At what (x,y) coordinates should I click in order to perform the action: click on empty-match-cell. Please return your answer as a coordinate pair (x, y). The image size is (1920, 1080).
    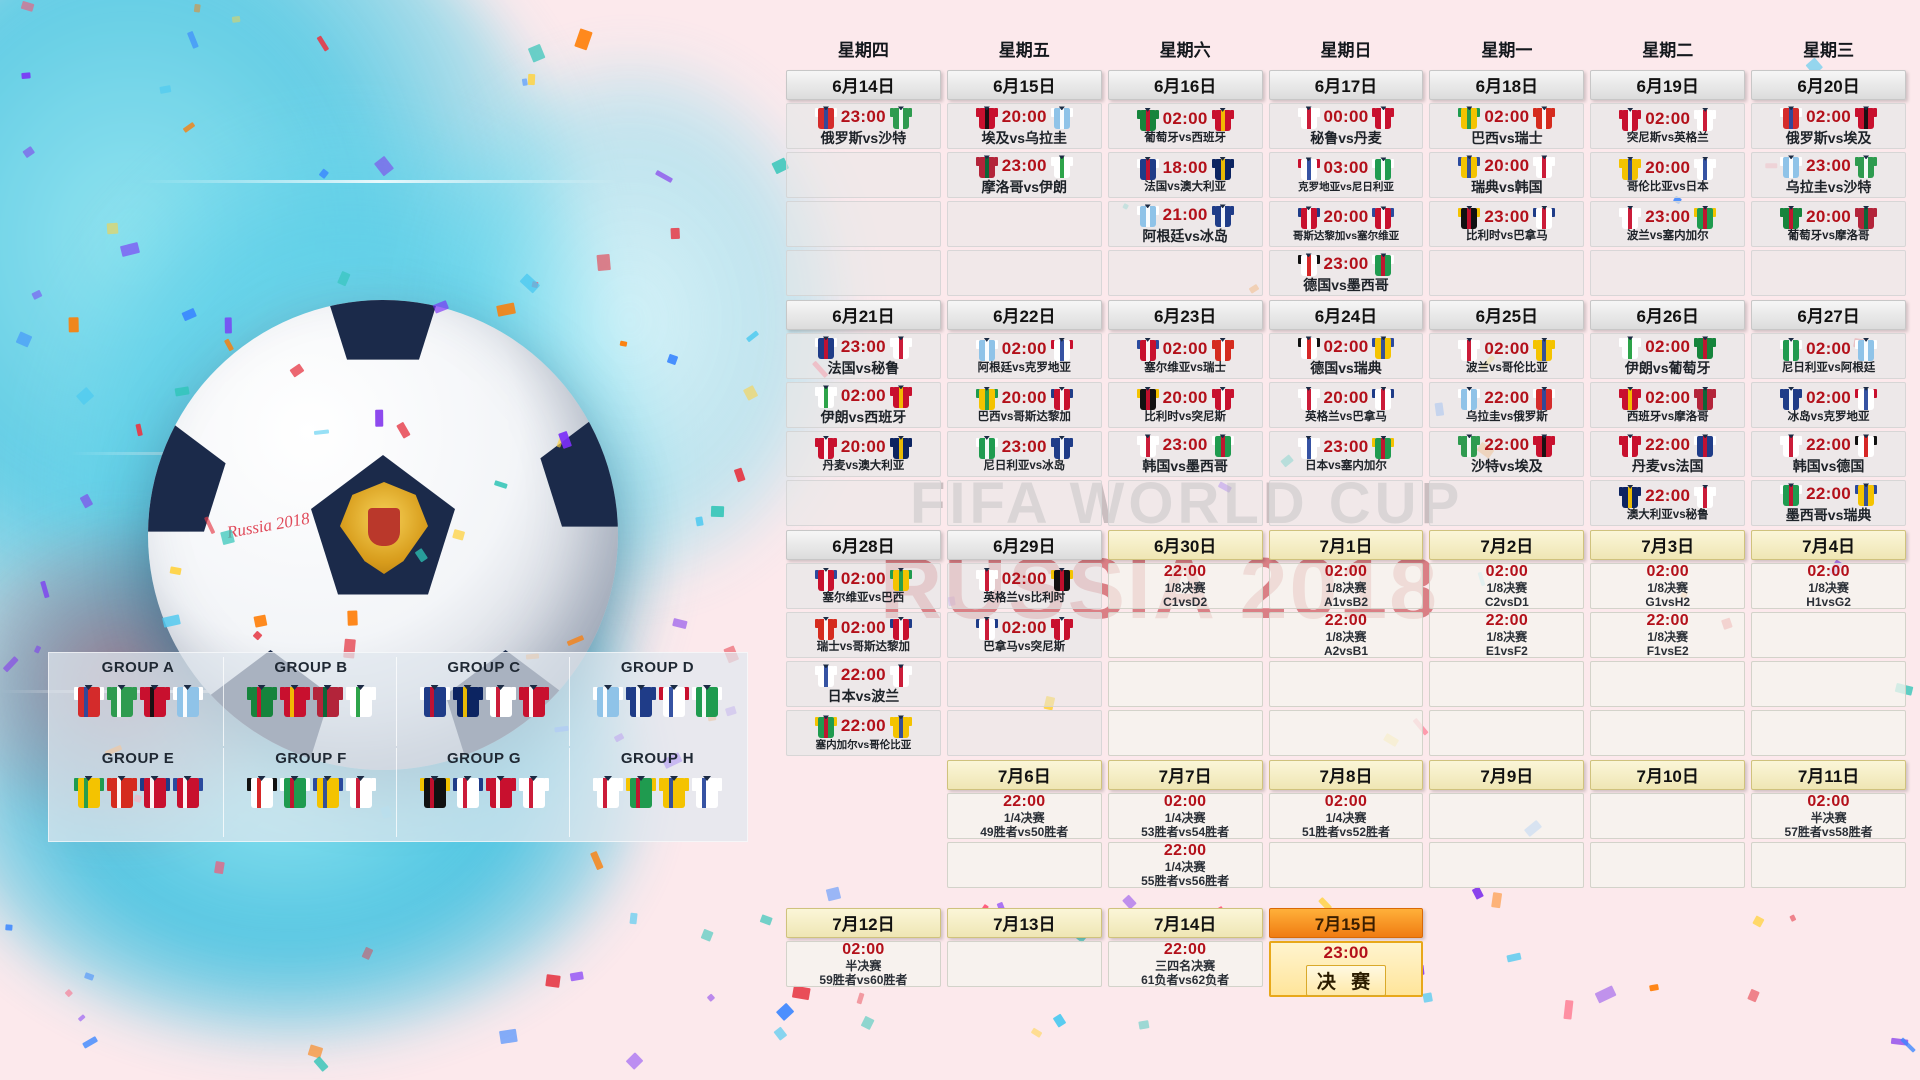
    Looking at the image, I should click on (863, 273).